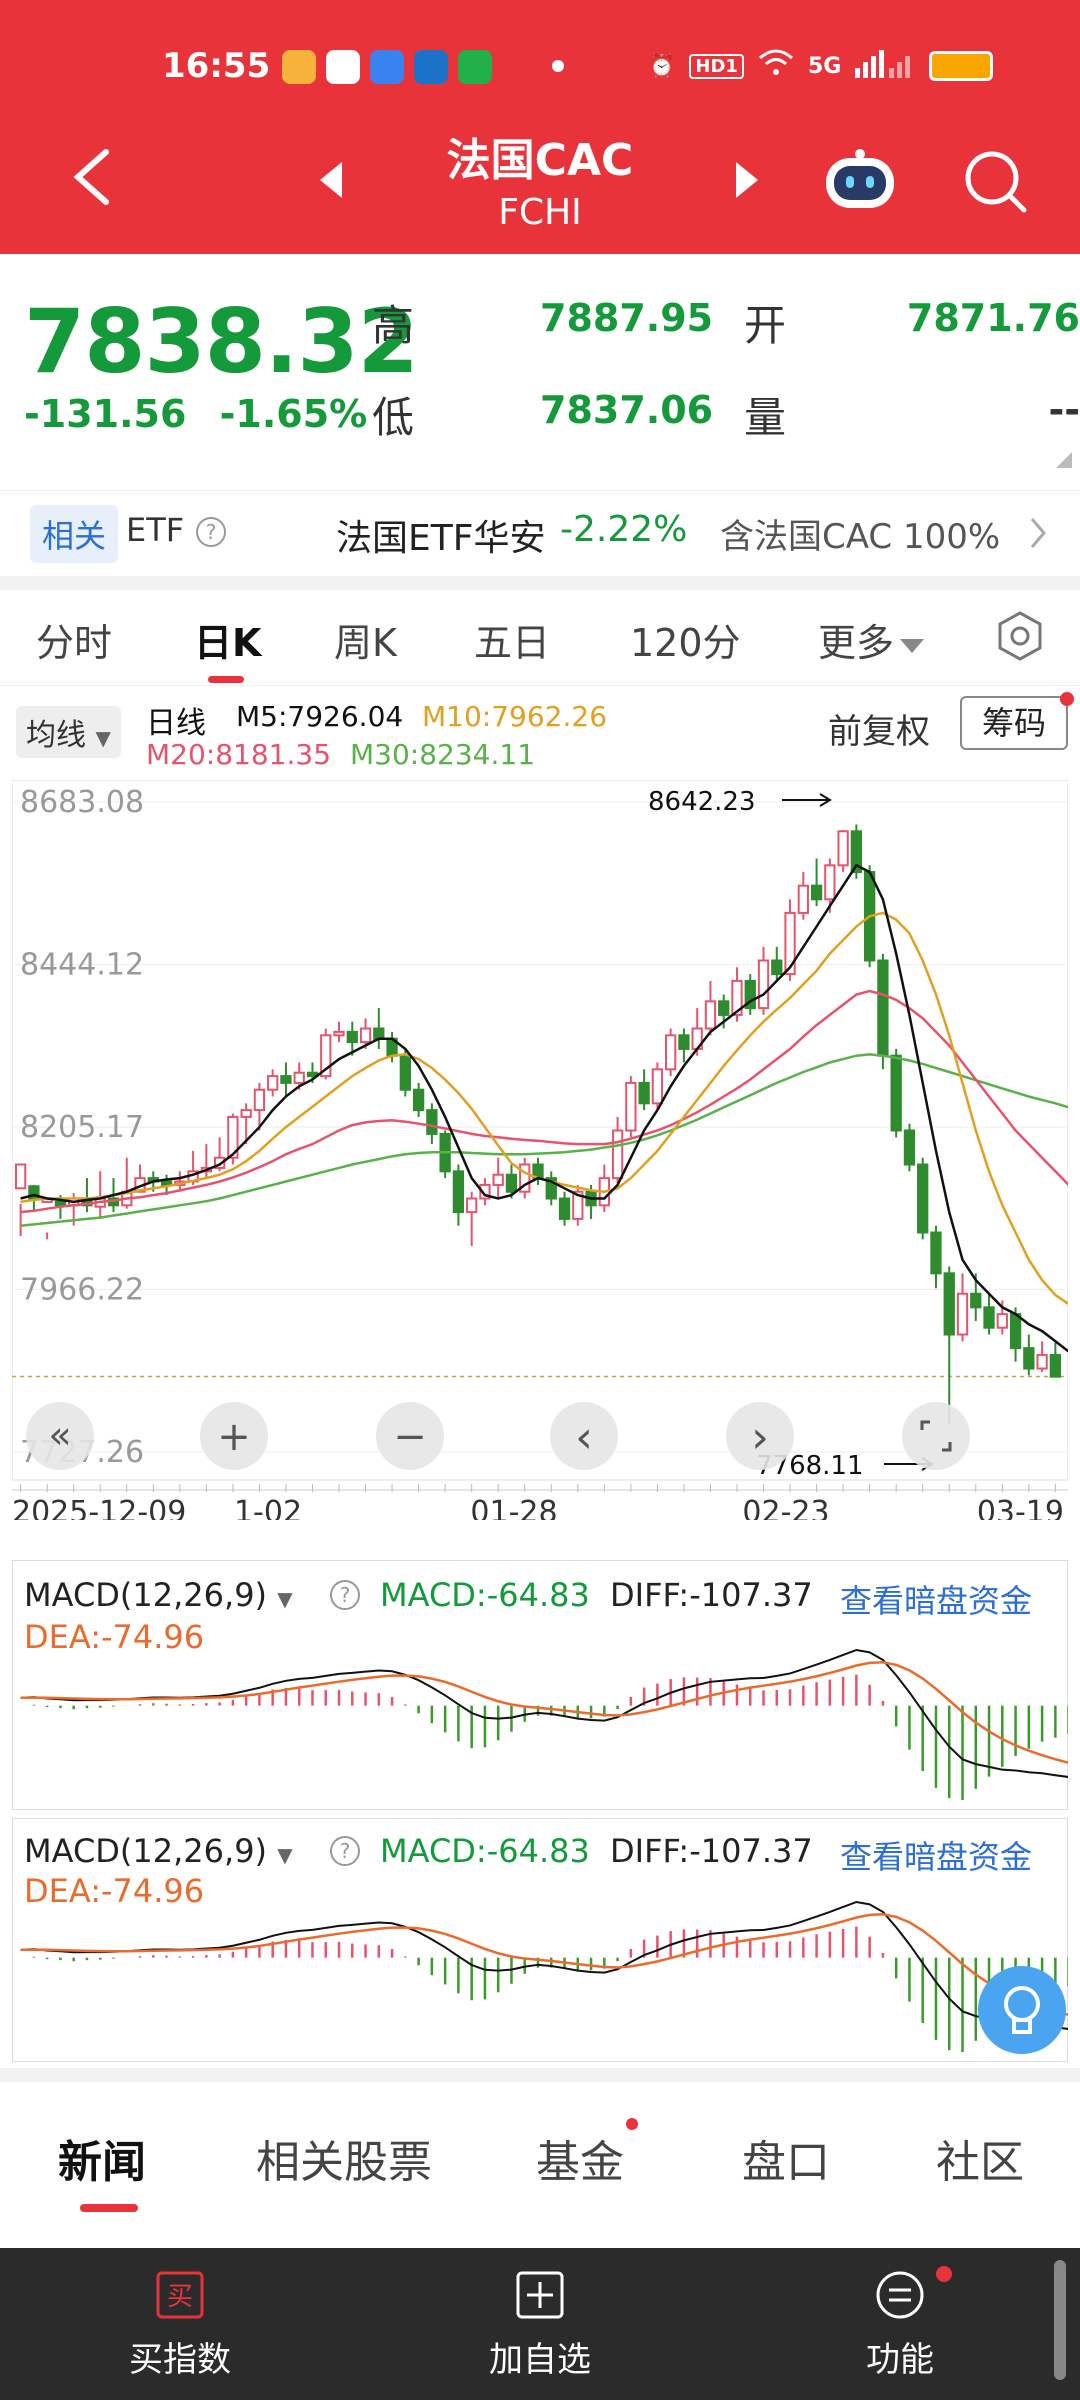 Image resolution: width=1080 pixels, height=2400 pixels. Describe the element at coordinates (498, 1436) in the screenshot. I see `chart-controls: « + − ‹ ›` at that location.